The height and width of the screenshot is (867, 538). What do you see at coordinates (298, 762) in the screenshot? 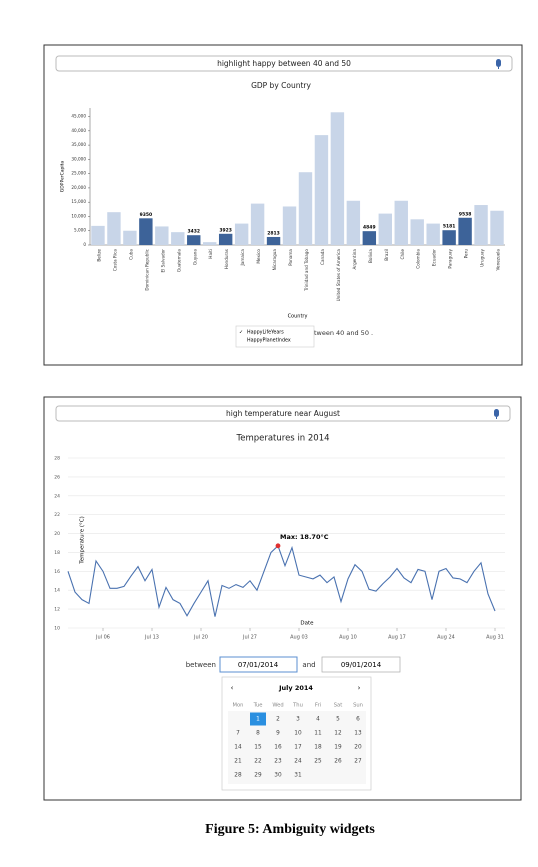
I see `calendar-day: 24` at bounding box center [298, 762].